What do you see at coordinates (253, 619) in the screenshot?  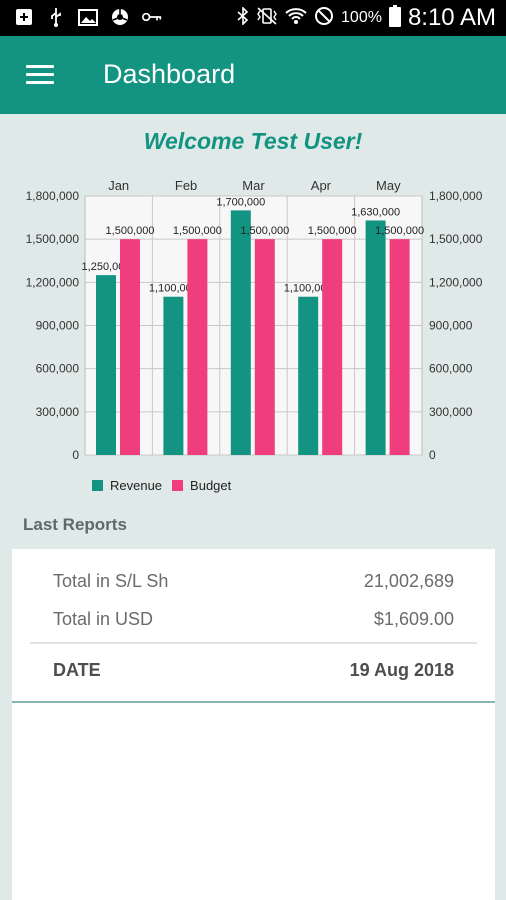 I see `report-row-total-usd: Total in USD $1,609.00` at bounding box center [253, 619].